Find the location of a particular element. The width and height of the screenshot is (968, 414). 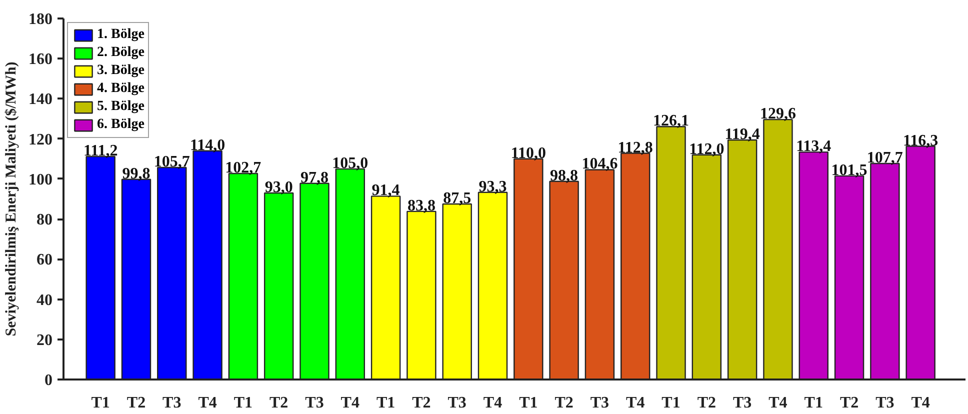

data-label: 110,0 is located at coordinates (528, 153).